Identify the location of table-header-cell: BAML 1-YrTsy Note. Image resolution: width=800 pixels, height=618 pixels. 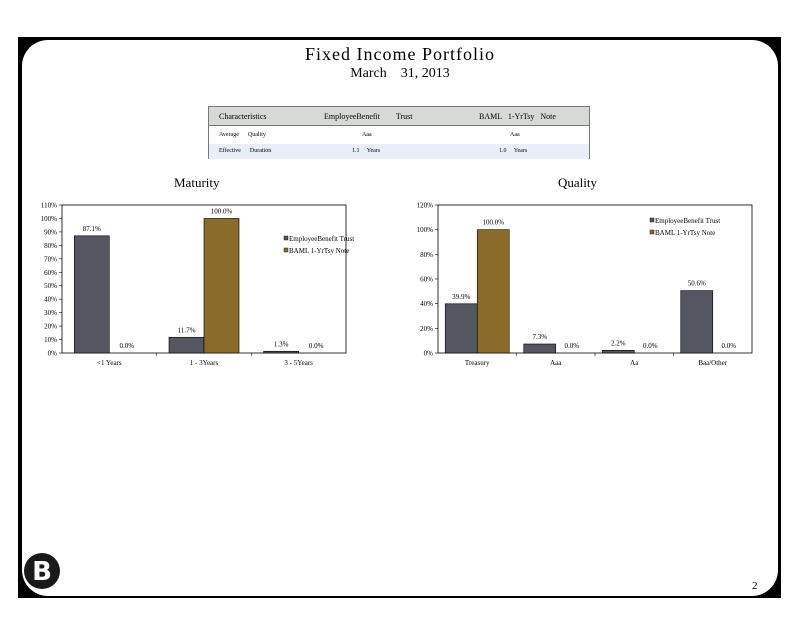
(517, 116).